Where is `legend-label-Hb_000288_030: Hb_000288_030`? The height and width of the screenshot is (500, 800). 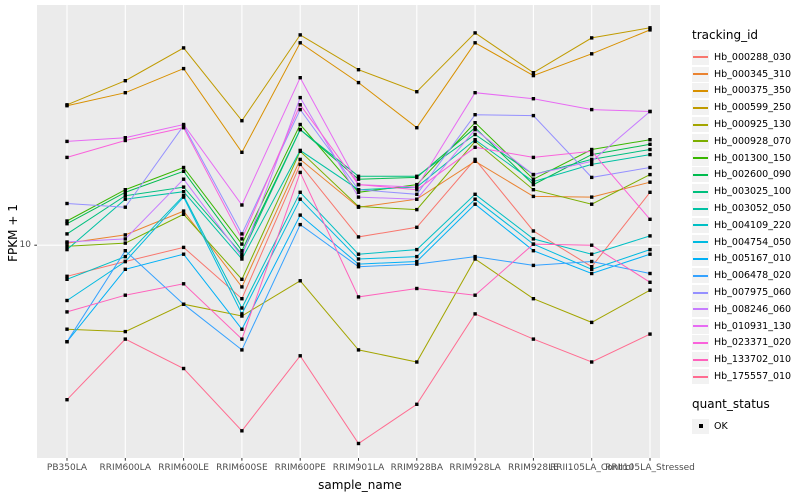
legend-label-Hb_000288_030: Hb_000288_030 is located at coordinates (753, 57).